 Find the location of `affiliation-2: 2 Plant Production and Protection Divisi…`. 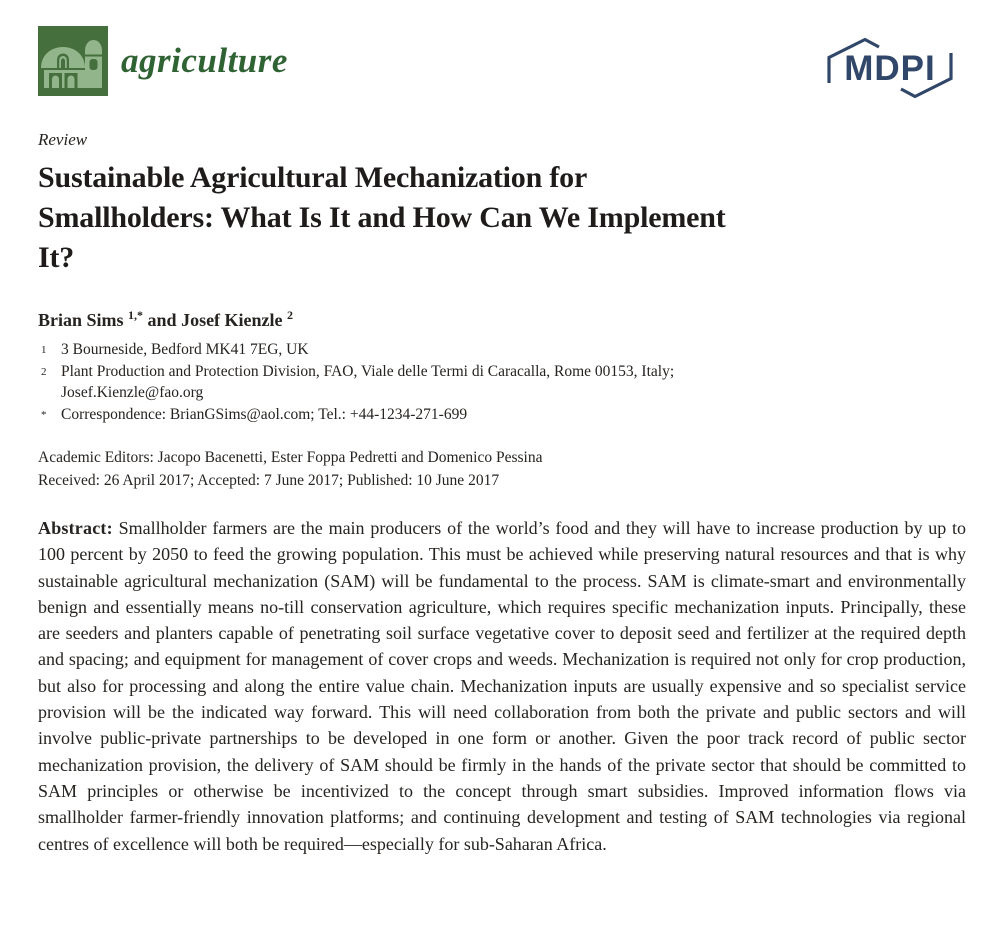

affiliation-2: 2 Plant Production and Protection Divisi… is located at coordinates (502, 382).